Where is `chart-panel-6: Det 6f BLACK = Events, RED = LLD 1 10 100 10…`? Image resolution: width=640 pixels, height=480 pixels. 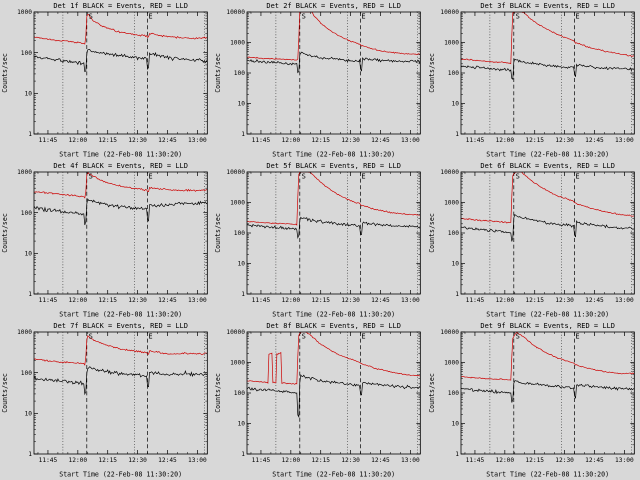
chart-panel-6: Det 6f BLACK = Events, RED = LLD 1 10 100 10… is located at coordinates (533, 240).